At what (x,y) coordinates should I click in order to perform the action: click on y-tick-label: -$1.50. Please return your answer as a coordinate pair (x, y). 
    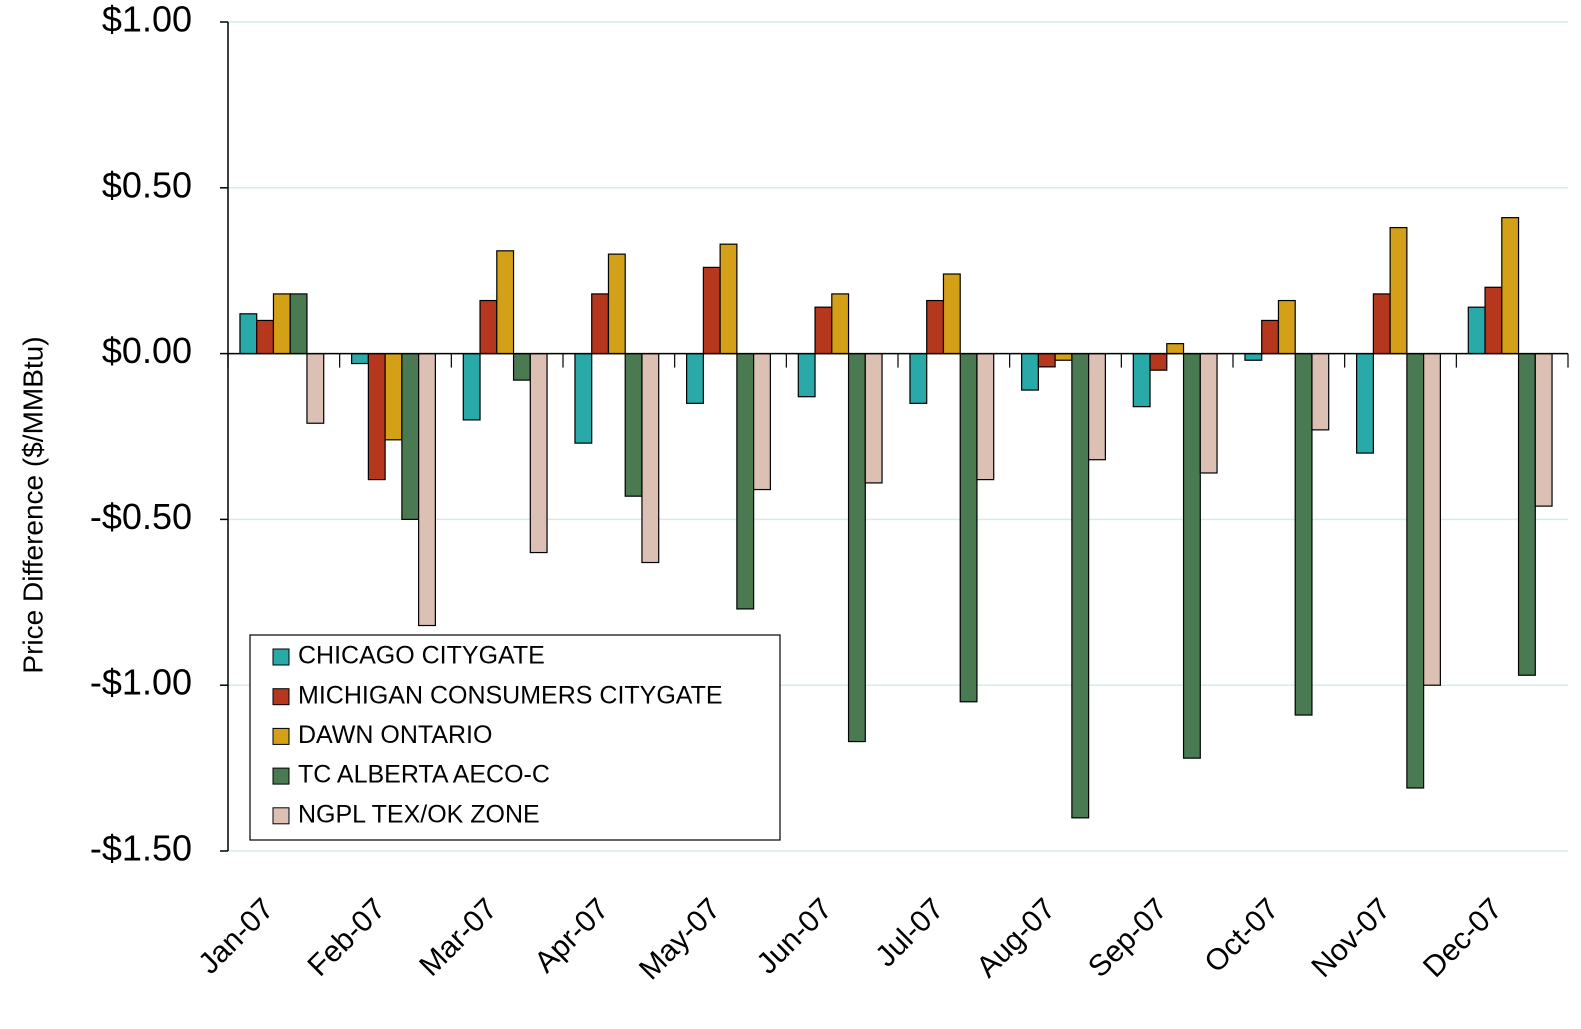
    Looking at the image, I should click on (141, 848).